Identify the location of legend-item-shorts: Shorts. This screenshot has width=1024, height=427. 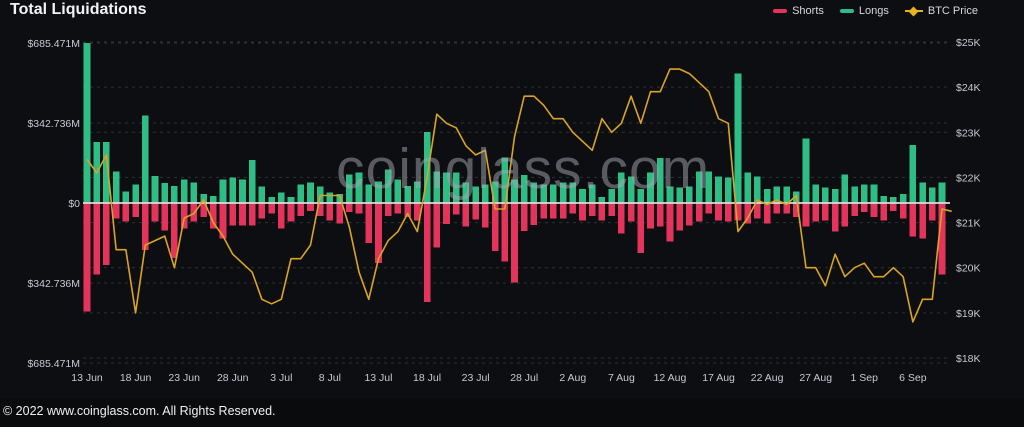
(798, 11).